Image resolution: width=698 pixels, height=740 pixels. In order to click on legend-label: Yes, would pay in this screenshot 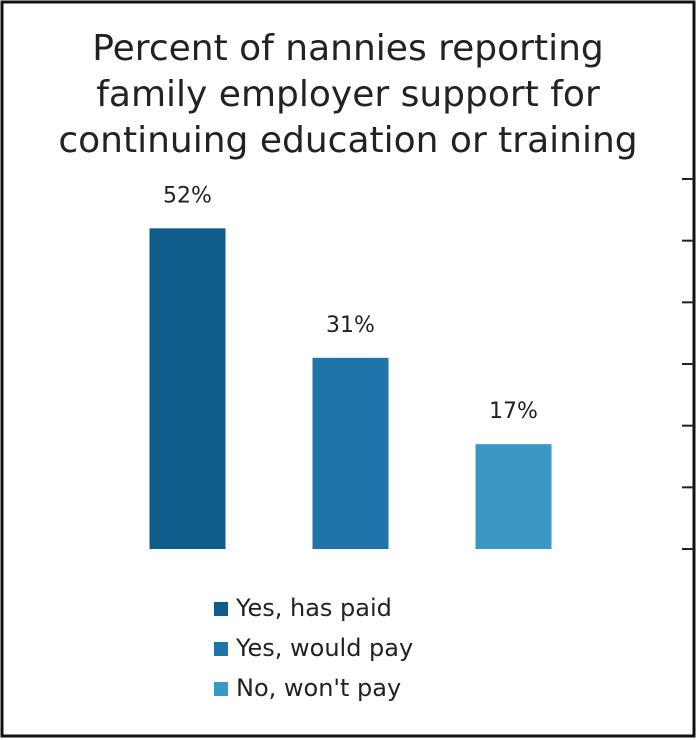, I will do `click(324, 648)`.